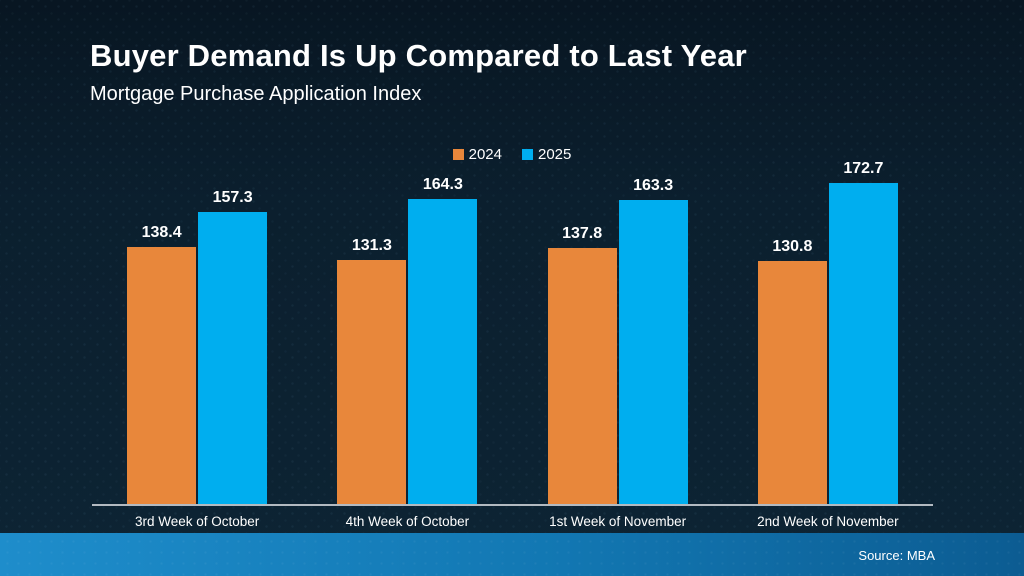  I want to click on bar-value-label: 131.3, so click(371, 245).